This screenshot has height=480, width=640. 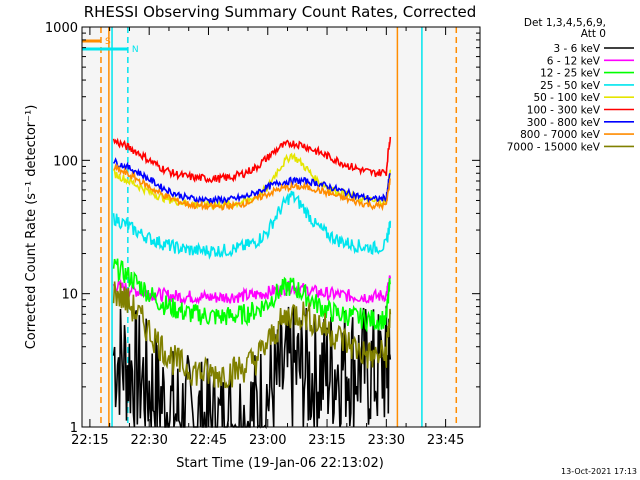 What do you see at coordinates (570, 86) in the screenshot?
I see `legend-entry-label: 25 - 50 keV` at bounding box center [570, 86].